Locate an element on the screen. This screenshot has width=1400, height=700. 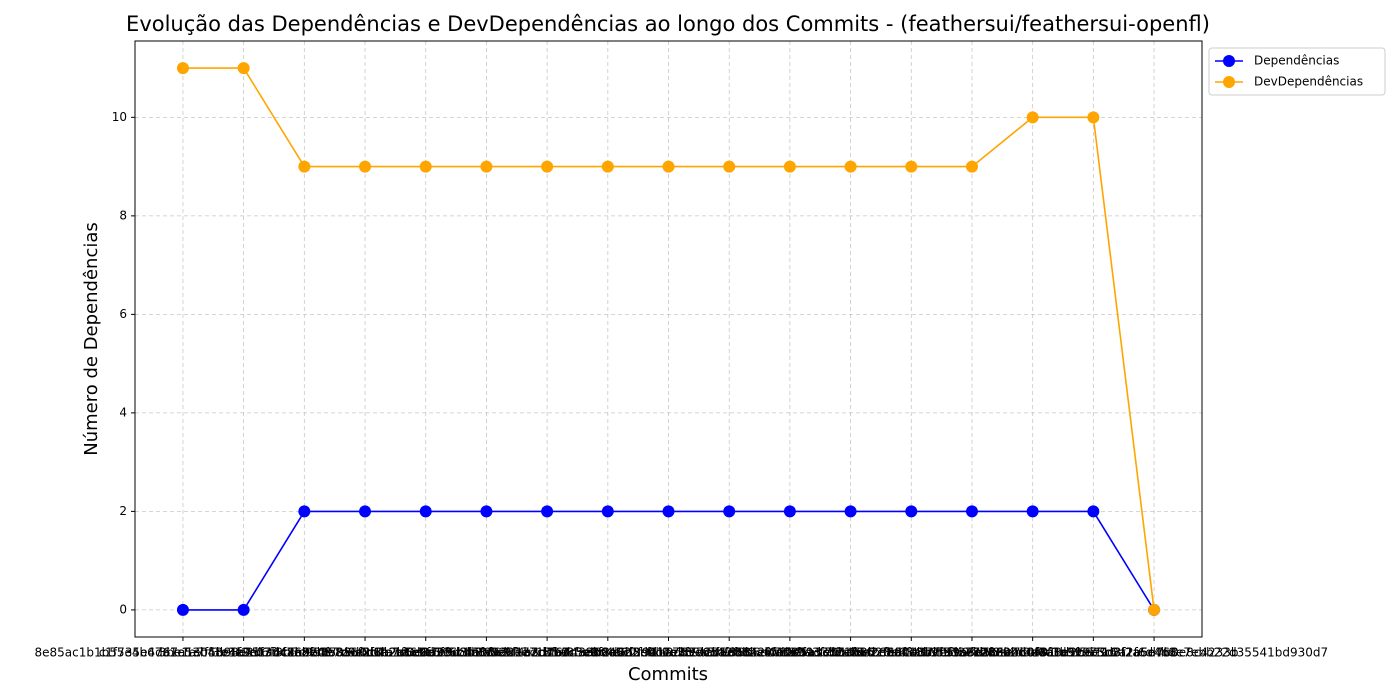
x-tick-label: e8c4a6f2d0b7e3c9a5f1d8b4e2c6a0f9d3b7e516 is located at coordinates (729, 653).